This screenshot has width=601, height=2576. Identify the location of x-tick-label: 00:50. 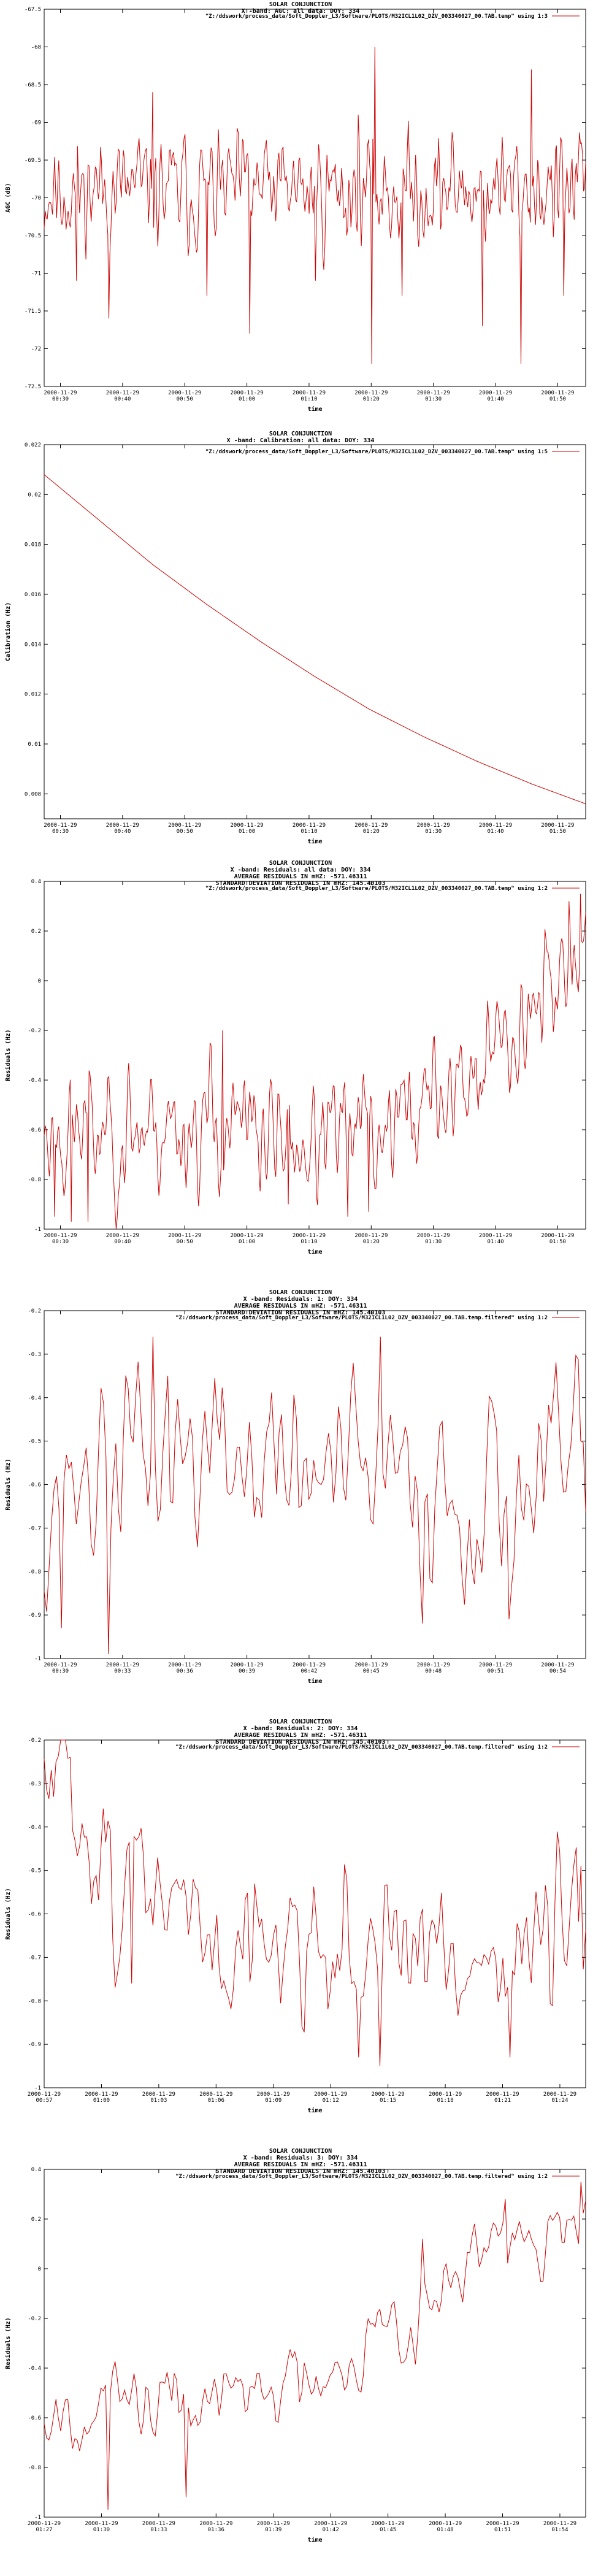
(185, 1242).